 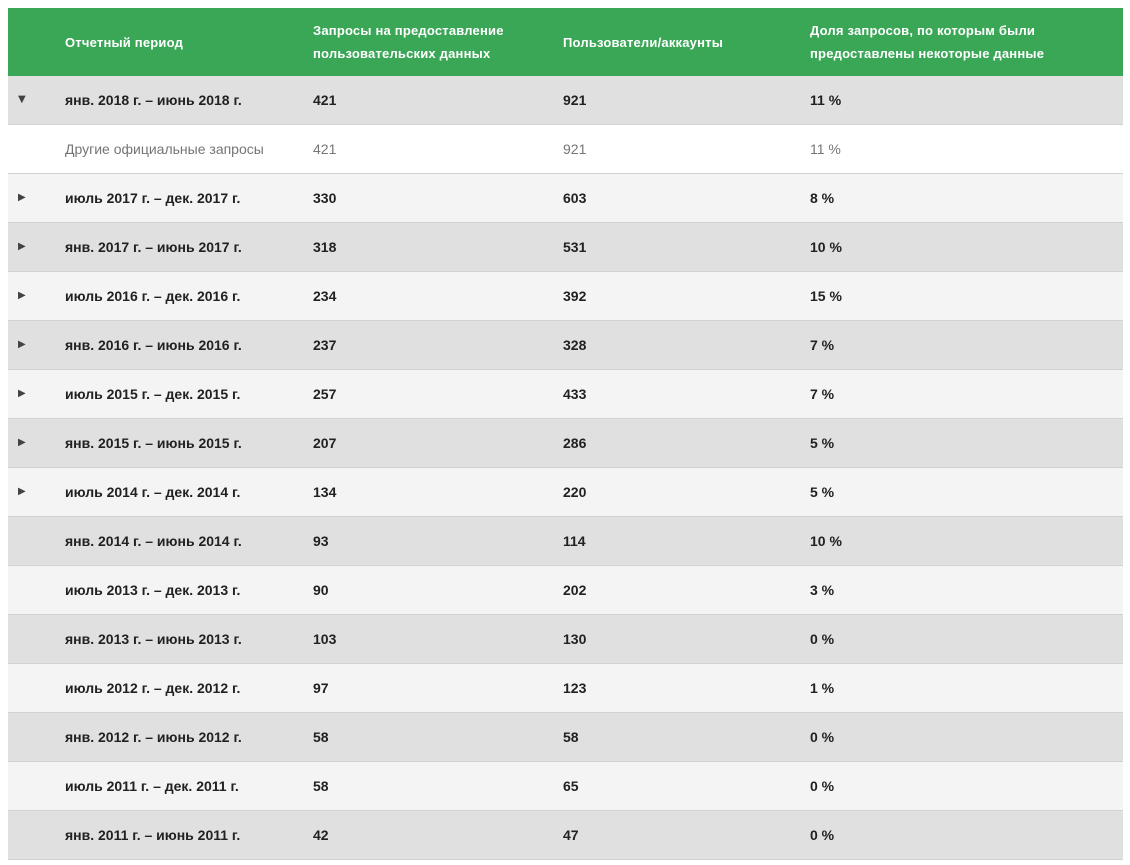 I want to click on period-cell: июль 2012 г. – дек. 2012 г., so click(x=153, y=688).